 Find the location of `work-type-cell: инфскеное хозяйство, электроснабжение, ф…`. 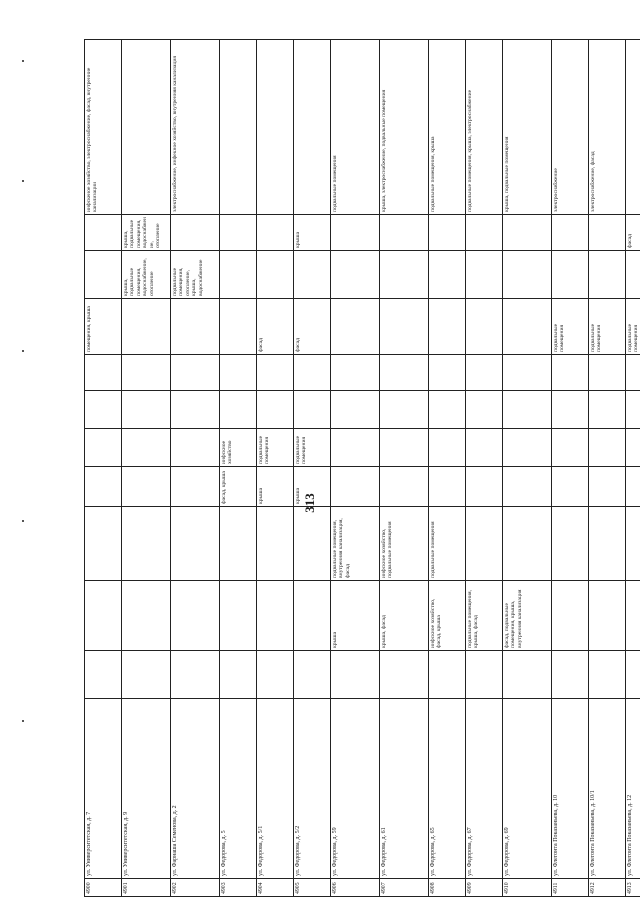

work-type-cell: инфскеное хозяйство, электроснабжение, ф… is located at coordinates (103, 127).